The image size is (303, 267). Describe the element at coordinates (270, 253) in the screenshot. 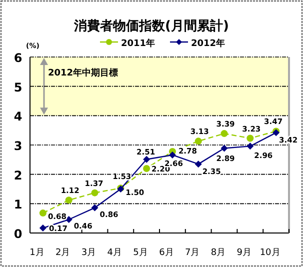

I see `x-tick-label: 10月` at that location.